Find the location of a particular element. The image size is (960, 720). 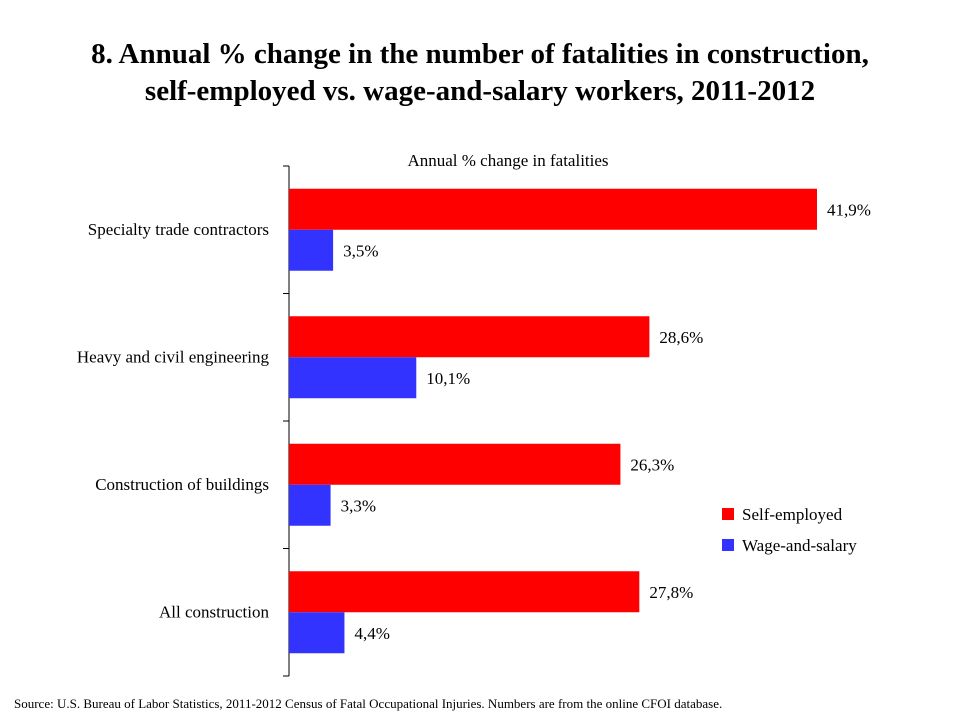

data-label: 4,4% is located at coordinates (371, 633).